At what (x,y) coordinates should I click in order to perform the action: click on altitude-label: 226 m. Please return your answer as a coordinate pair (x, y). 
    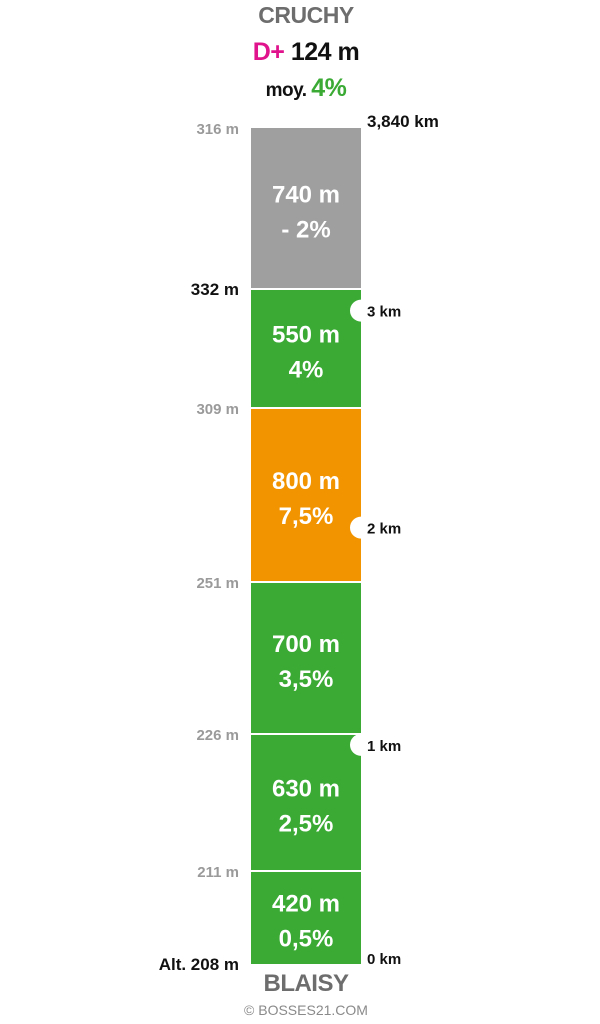
    Looking at the image, I should click on (217, 735).